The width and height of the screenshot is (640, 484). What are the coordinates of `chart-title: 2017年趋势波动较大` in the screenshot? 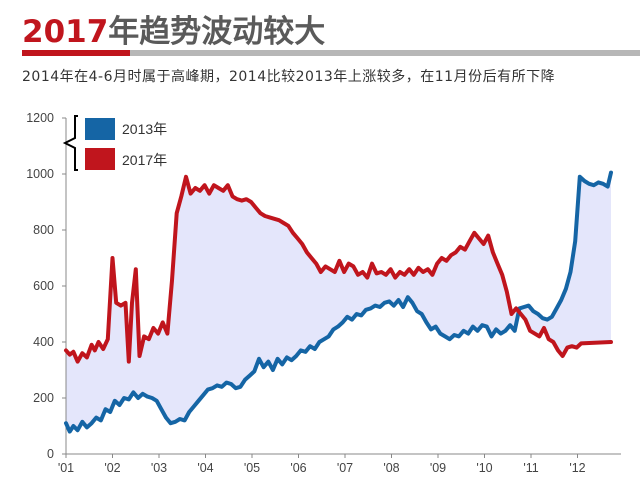 It's located at (173, 32).